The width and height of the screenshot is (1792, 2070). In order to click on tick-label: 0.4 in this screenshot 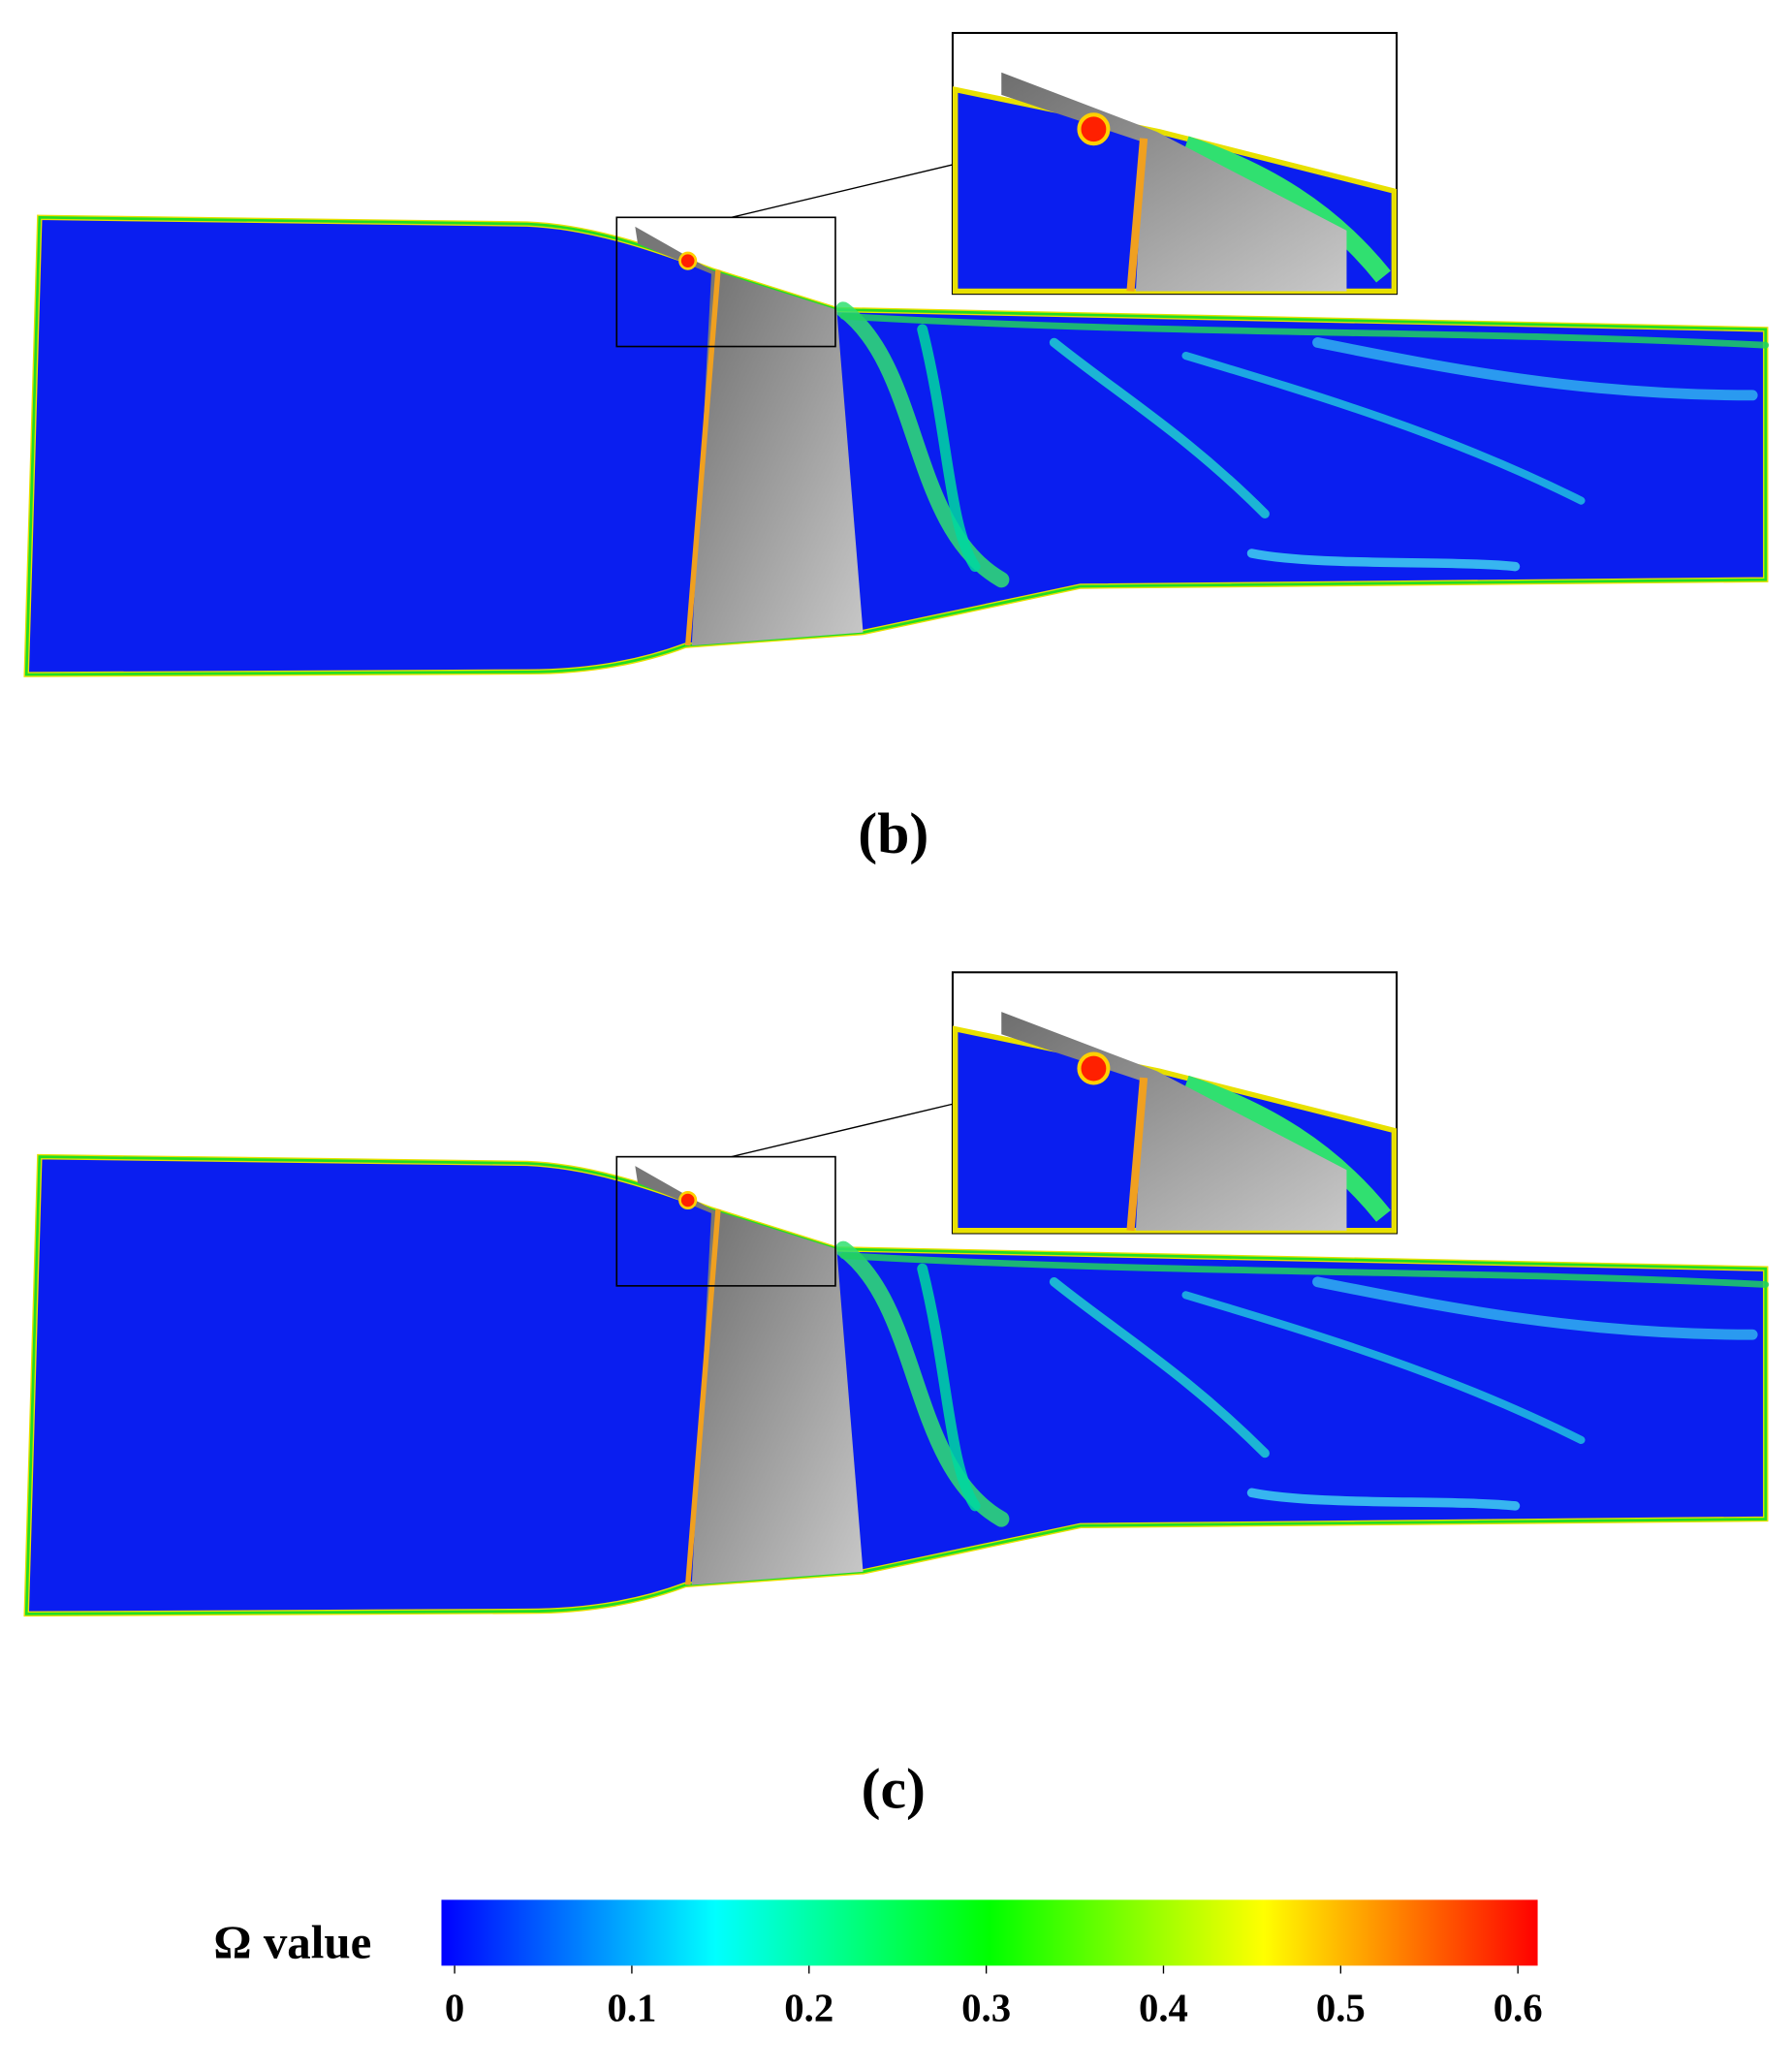, I will do `click(1163, 2007)`.